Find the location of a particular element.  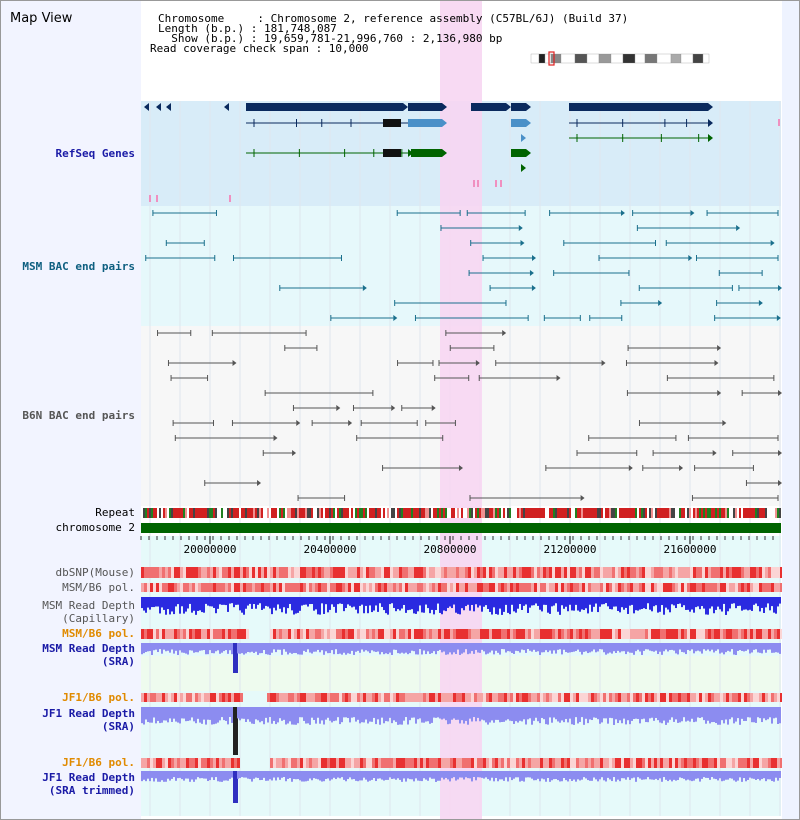

vertical-scrollbar is located at coordinates (790, 410).